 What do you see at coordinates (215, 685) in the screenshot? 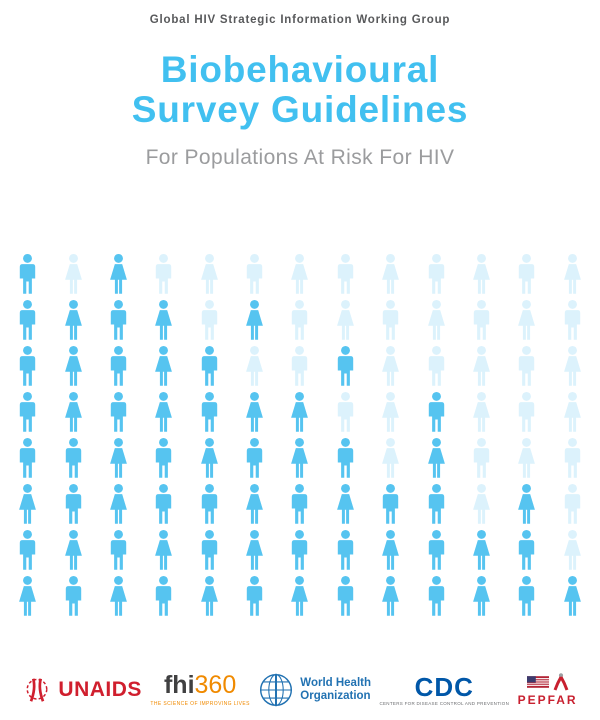
I see `fhi360-wordmark-360: 360` at bounding box center [215, 685].